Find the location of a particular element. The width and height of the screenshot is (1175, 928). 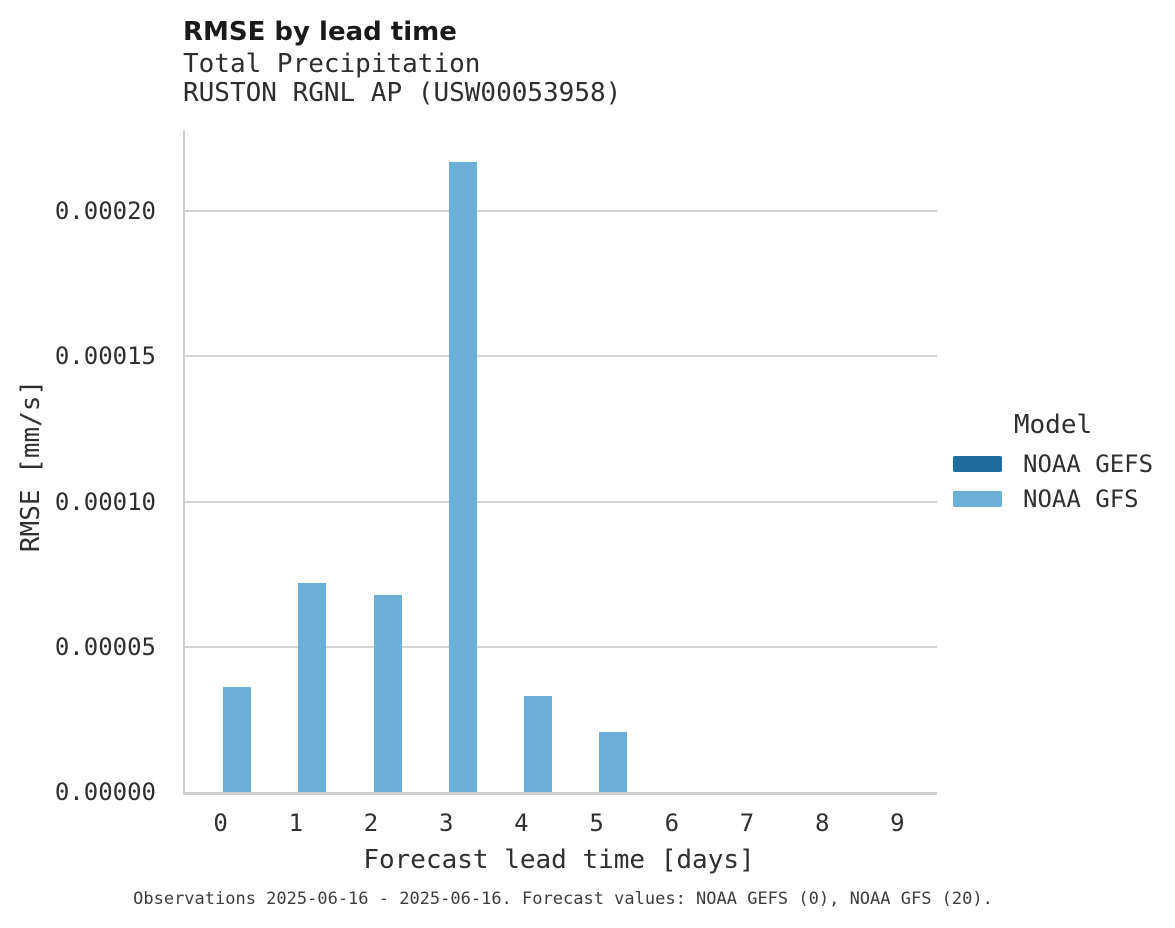

noaa-gefs-swatch-icon is located at coordinates (977, 464).